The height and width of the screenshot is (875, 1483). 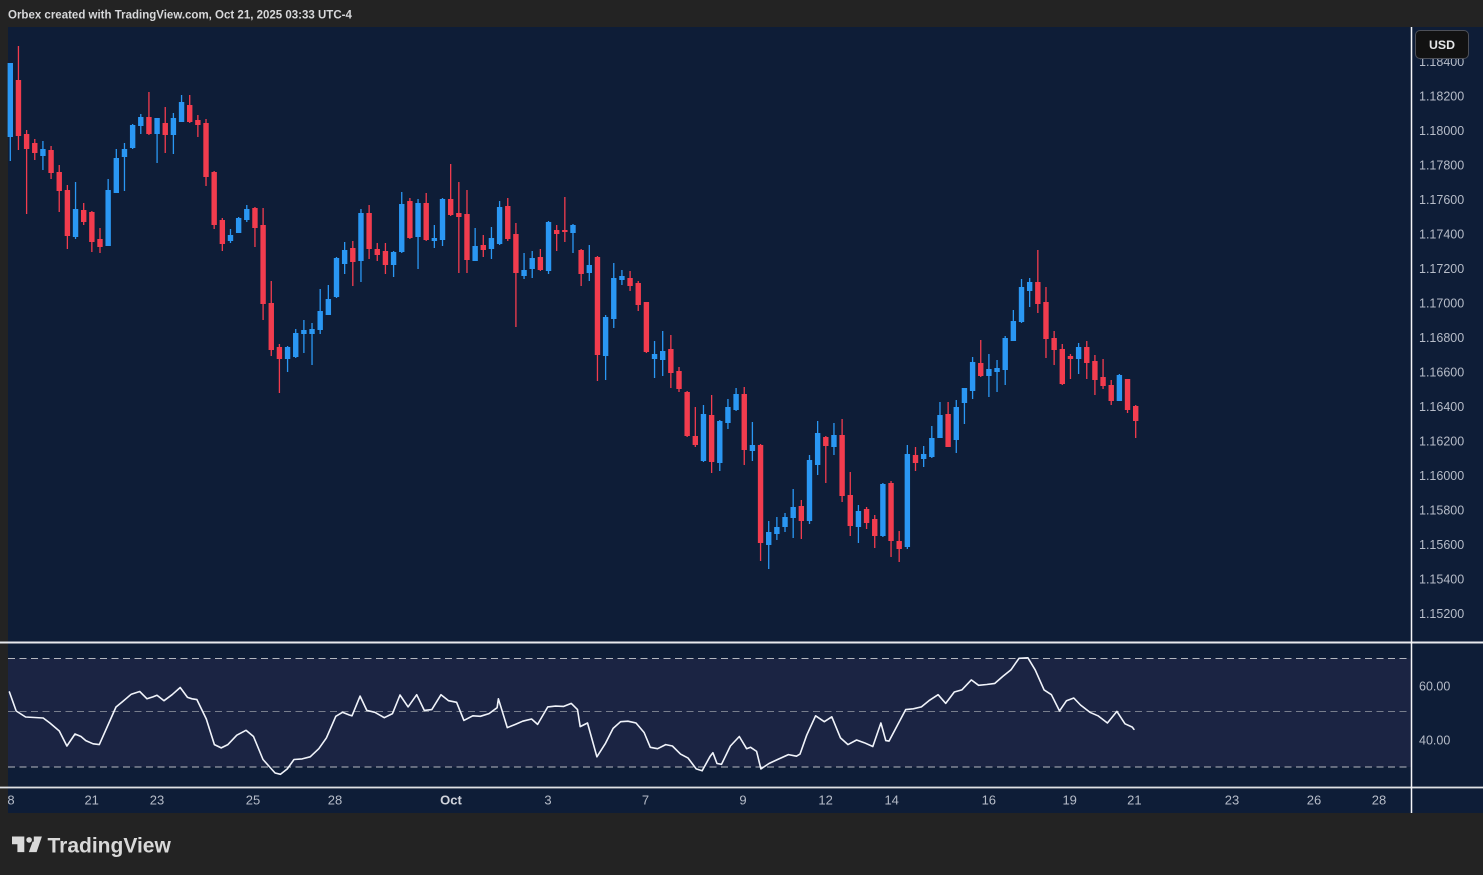 I want to click on svg-text: 7, so click(x=645, y=800).